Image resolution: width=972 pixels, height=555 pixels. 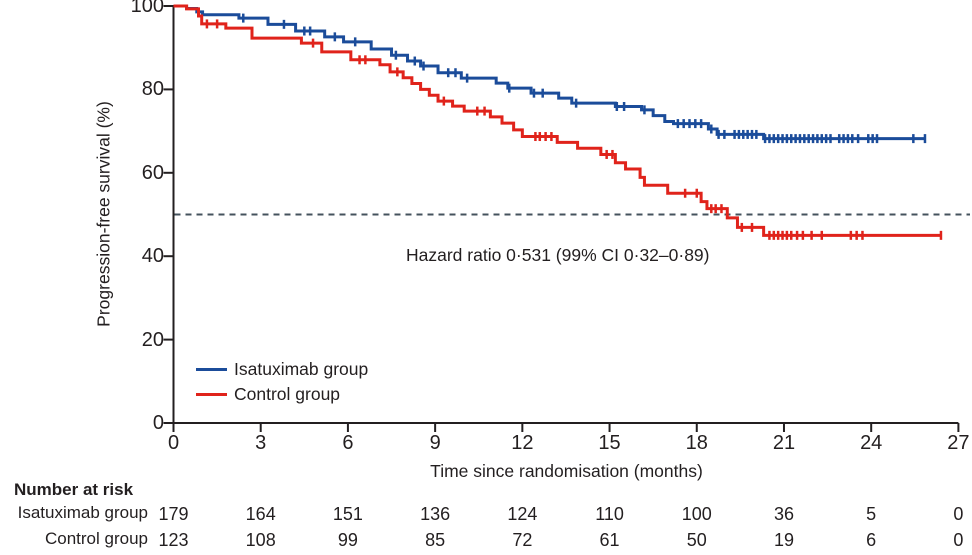 I want to click on legend-label-control: Control group, so click(x=287, y=394).